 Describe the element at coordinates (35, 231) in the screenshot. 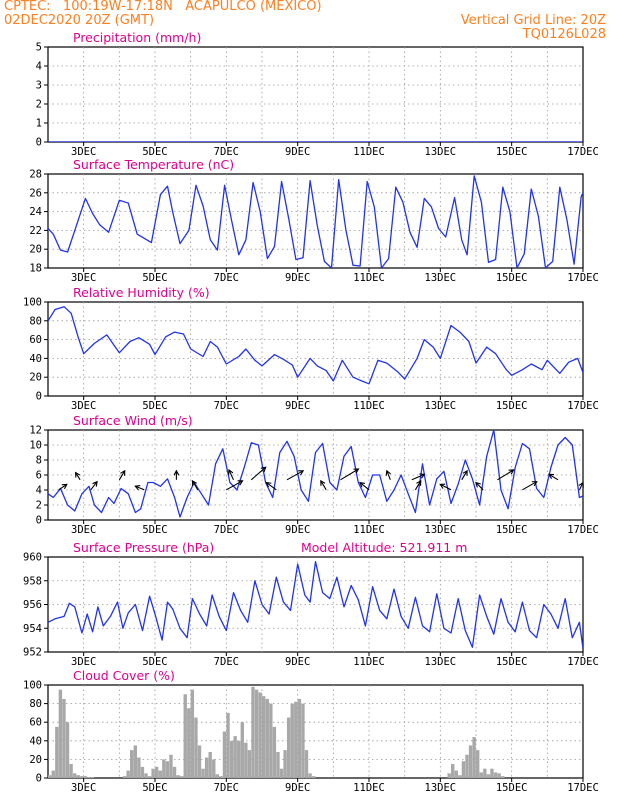

I see `y-tick-label: 22` at that location.